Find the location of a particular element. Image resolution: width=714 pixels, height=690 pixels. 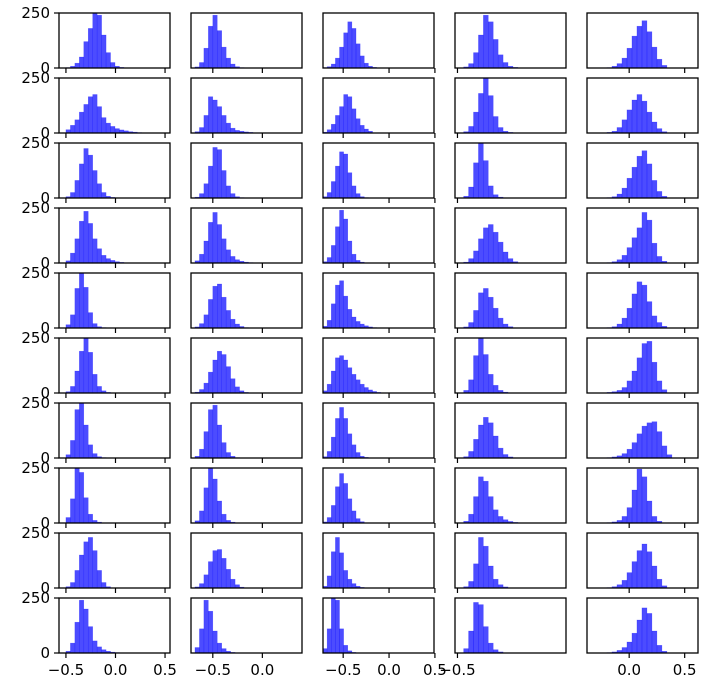

x-tick-label: −0.5 is located at coordinates (457, 670).